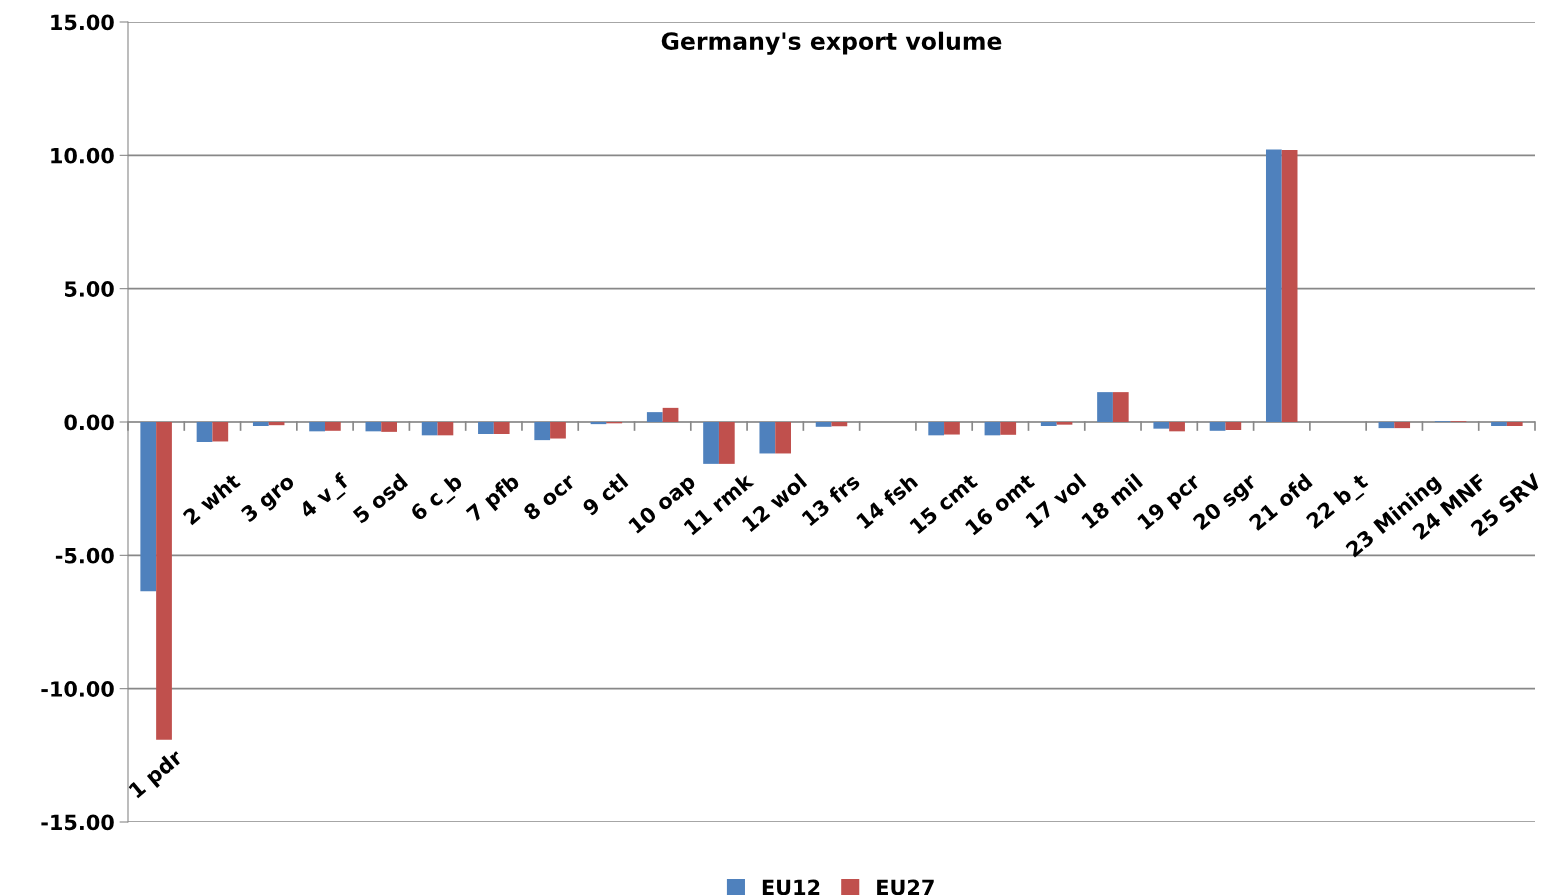  What do you see at coordinates (212, 499) in the screenshot?
I see `x-tick-label: 2 wht` at bounding box center [212, 499].